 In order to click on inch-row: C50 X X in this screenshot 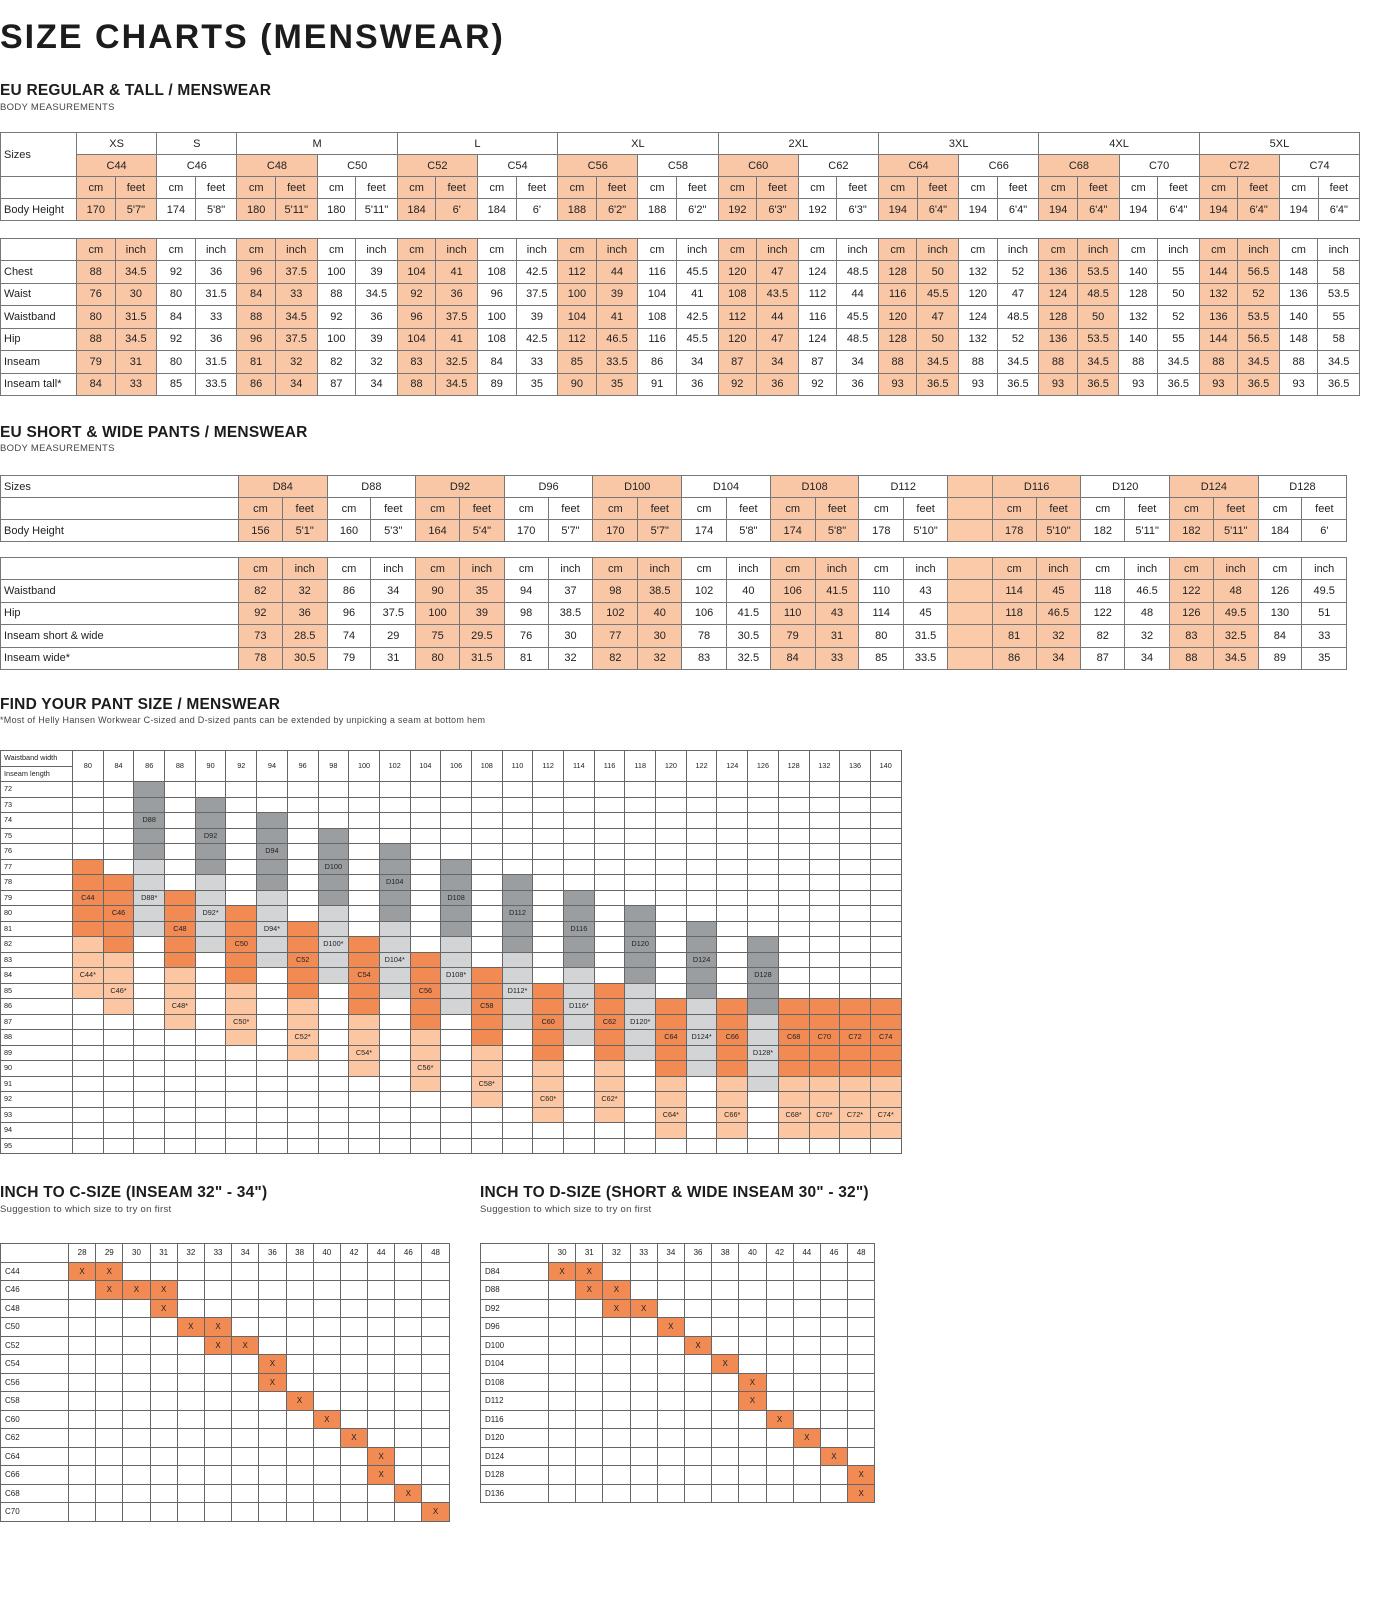, I will do `click(225, 1327)`.